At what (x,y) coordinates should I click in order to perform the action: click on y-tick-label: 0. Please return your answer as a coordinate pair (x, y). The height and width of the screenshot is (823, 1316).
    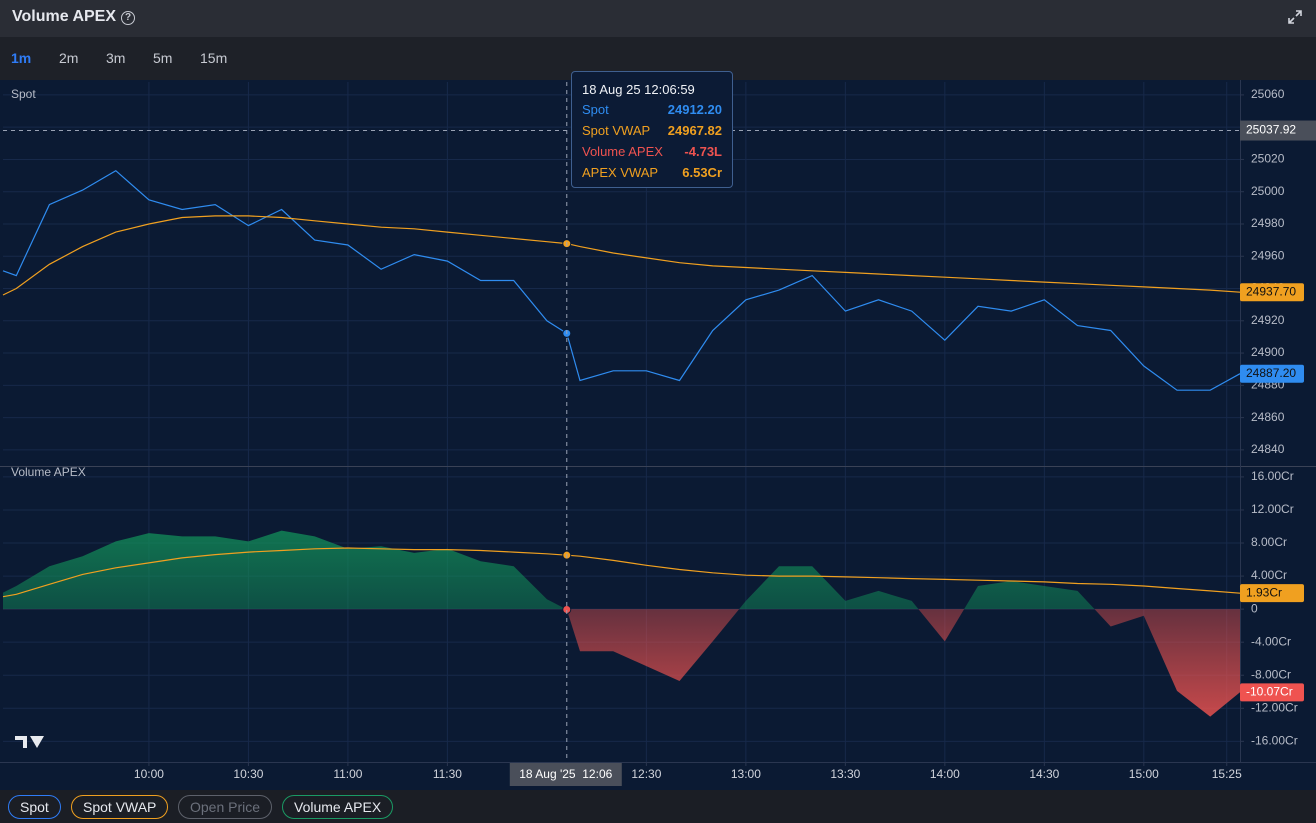
    Looking at the image, I should click on (1254, 608).